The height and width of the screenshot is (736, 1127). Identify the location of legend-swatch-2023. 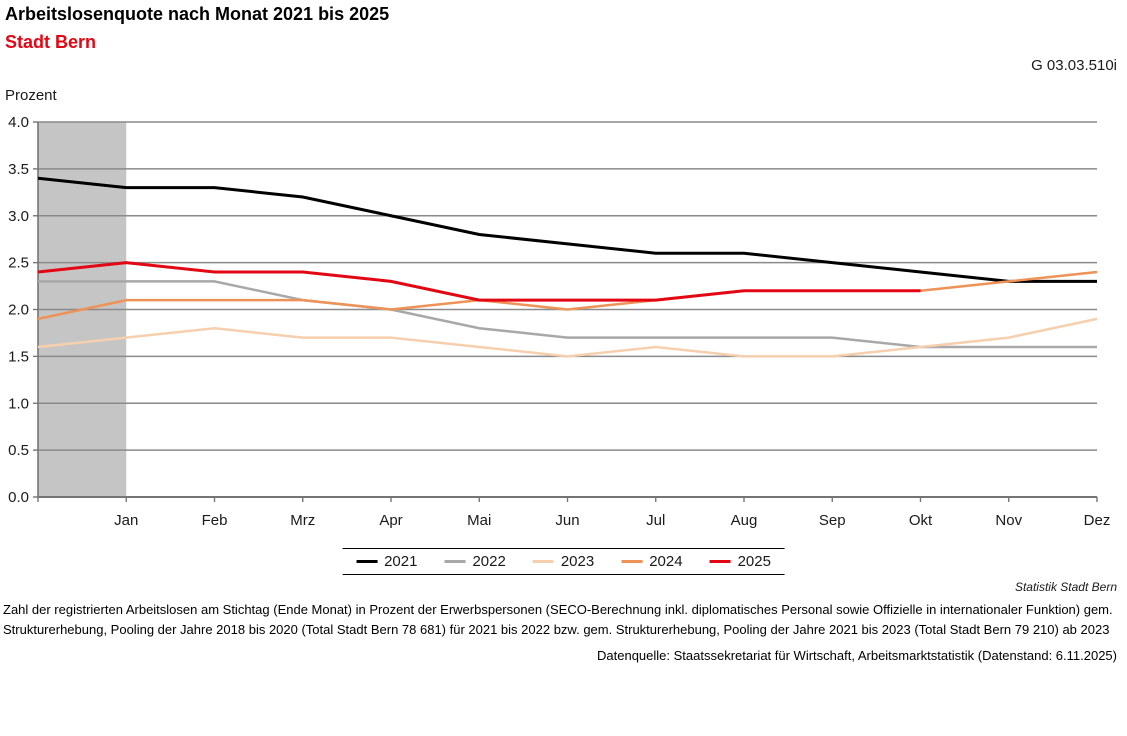
(543, 561).